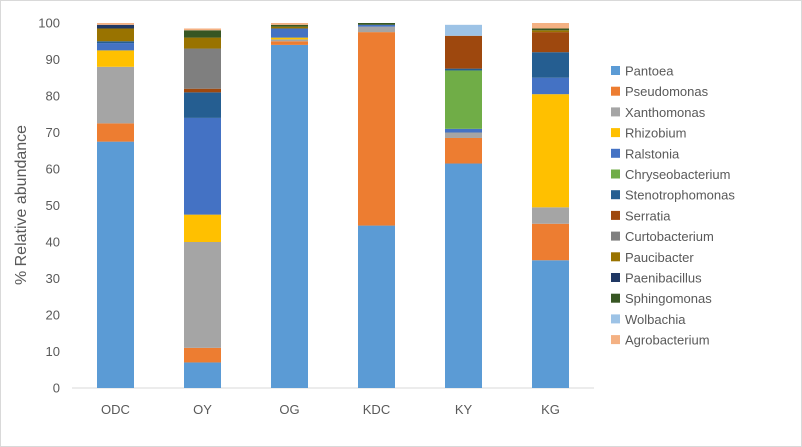 Image resolution: width=802 pixels, height=447 pixels. What do you see at coordinates (202, 375) in the screenshot?
I see `bar-segment-pantoea-oy` at bounding box center [202, 375].